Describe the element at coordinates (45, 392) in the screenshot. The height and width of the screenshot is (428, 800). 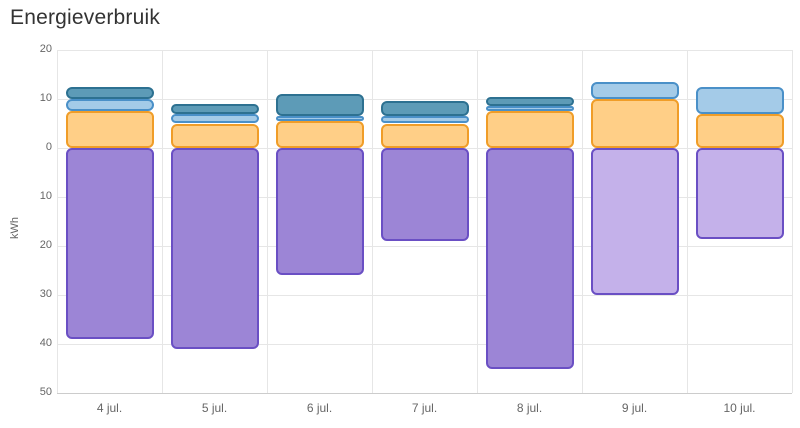
I see `y-tick-label: 50` at that location.